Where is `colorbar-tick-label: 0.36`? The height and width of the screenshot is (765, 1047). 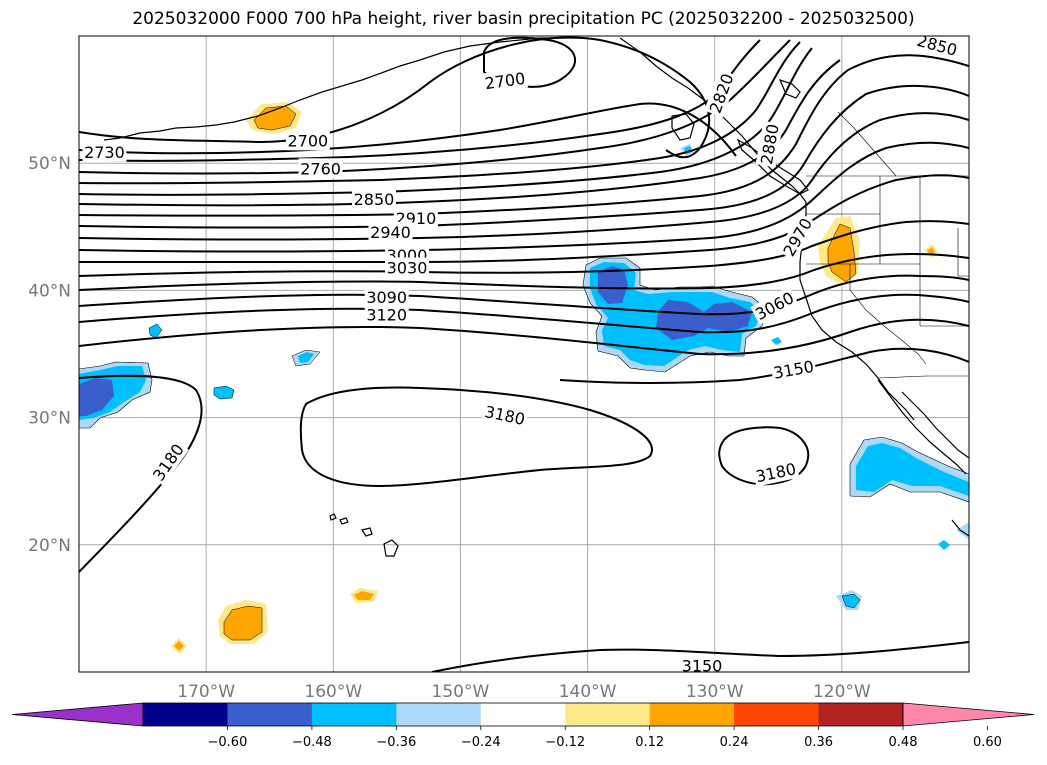 colorbar-tick-label: 0.36 is located at coordinates (818, 742).